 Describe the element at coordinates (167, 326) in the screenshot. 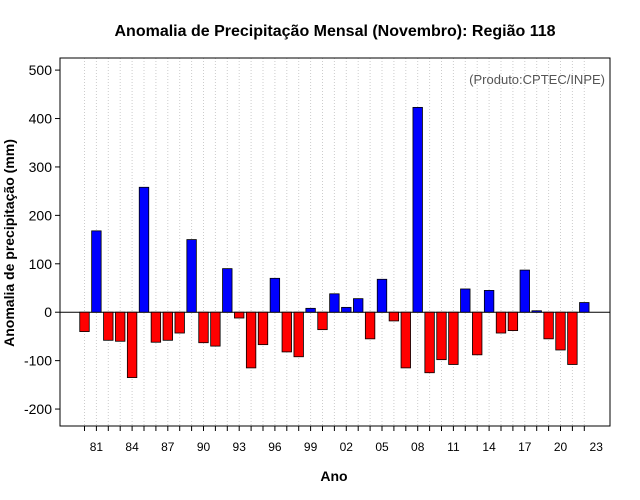

I see `bar-1987` at that location.